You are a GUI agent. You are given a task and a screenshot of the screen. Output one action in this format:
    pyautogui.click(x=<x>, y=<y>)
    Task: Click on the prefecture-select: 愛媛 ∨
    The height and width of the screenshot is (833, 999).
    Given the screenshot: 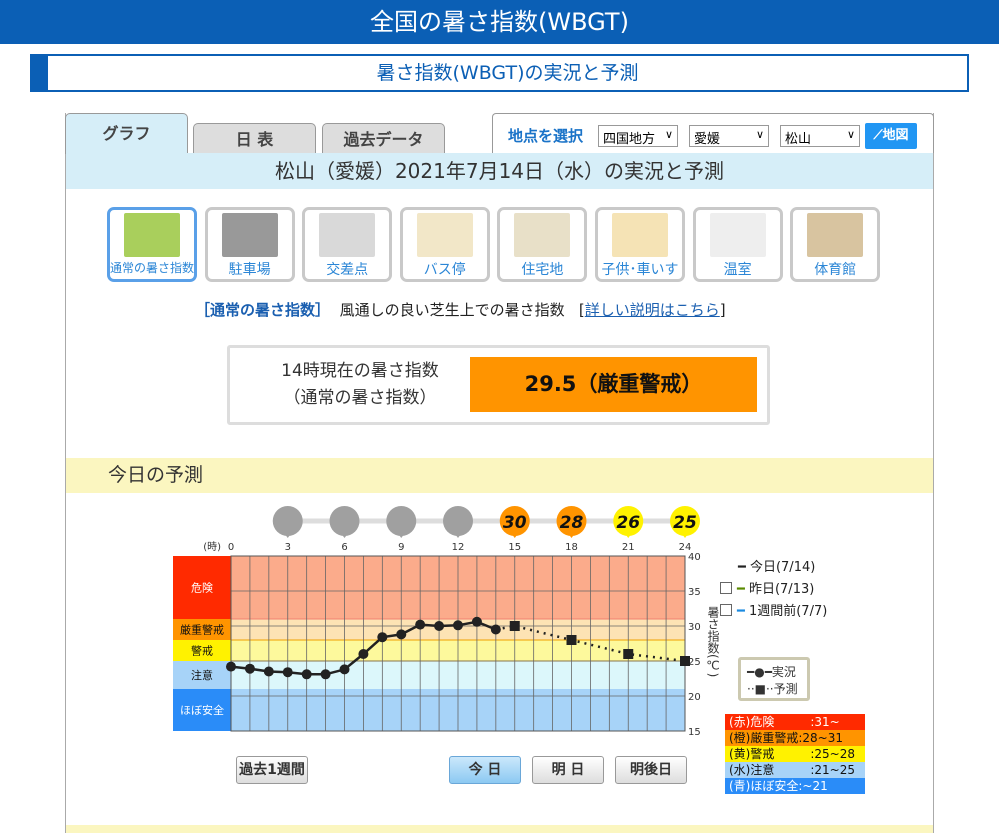 What is the action you would take?
    pyautogui.click(x=729, y=136)
    